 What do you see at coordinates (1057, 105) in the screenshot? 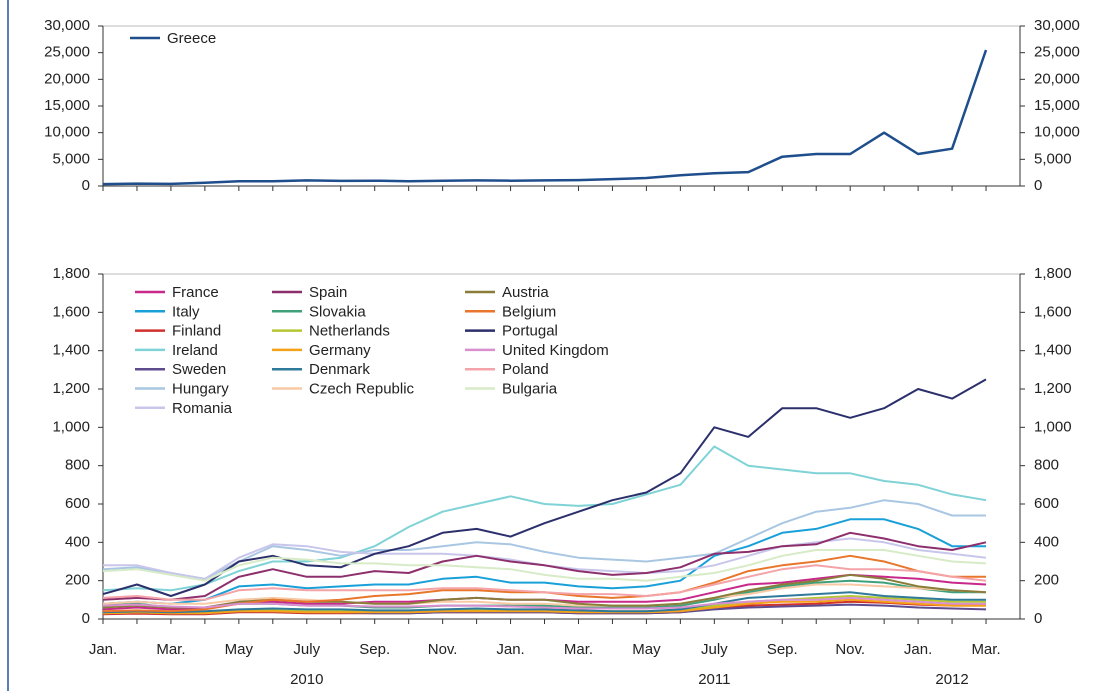
I see `y2-tick-label: 15,000` at bounding box center [1057, 105].